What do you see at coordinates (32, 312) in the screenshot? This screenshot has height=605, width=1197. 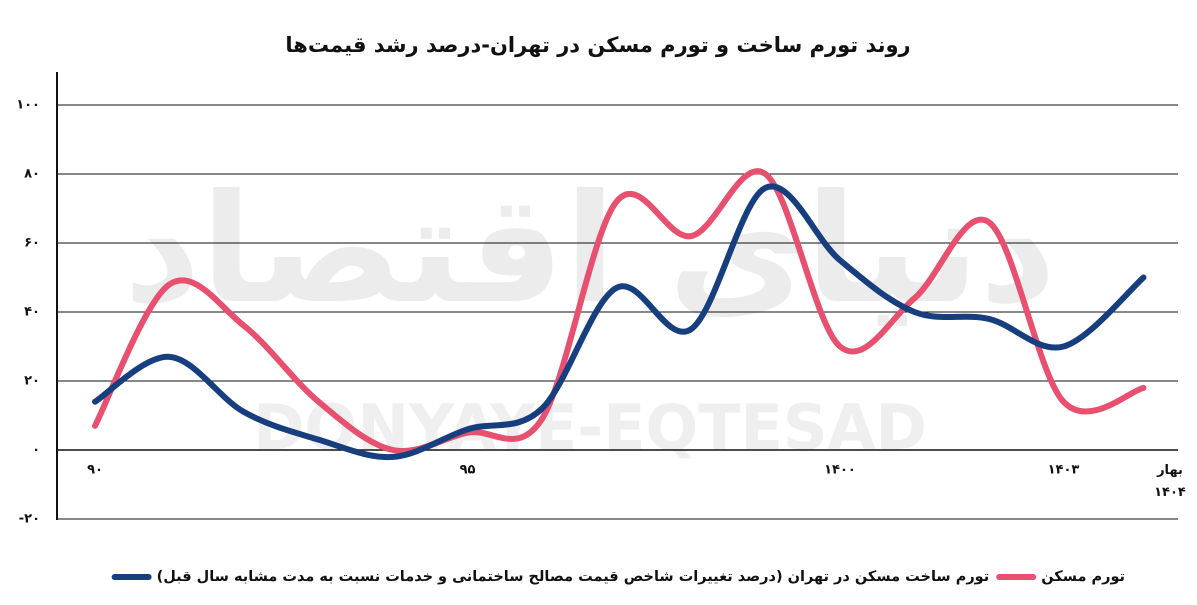 I see `y-tick-label: ۴۰` at bounding box center [32, 312].